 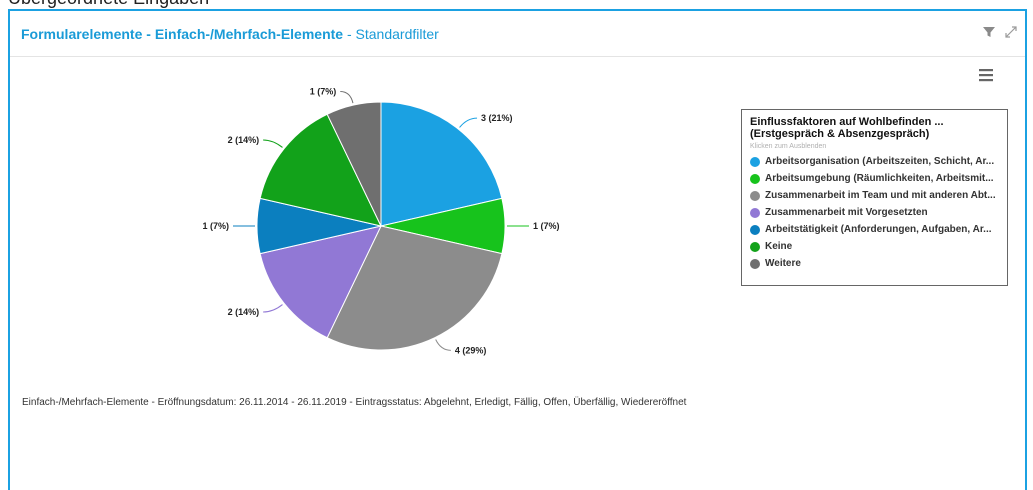 I want to click on legend-item-6: Keine, so click(x=875, y=246).